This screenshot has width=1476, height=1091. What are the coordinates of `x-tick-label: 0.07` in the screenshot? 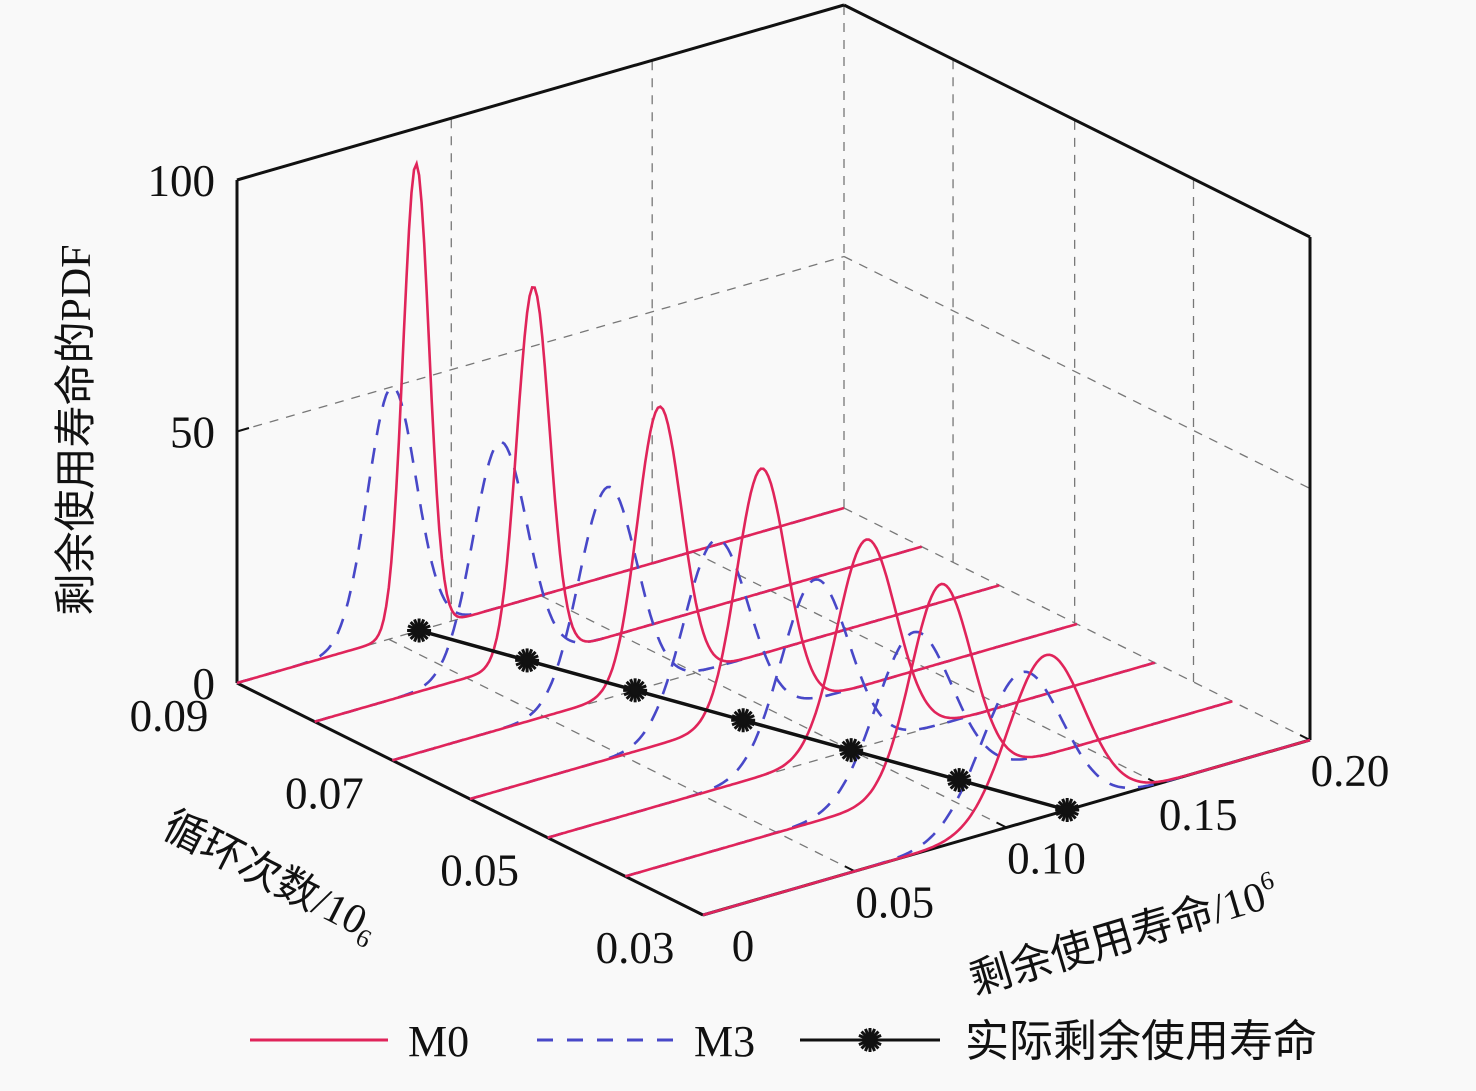 It's located at (324, 793).